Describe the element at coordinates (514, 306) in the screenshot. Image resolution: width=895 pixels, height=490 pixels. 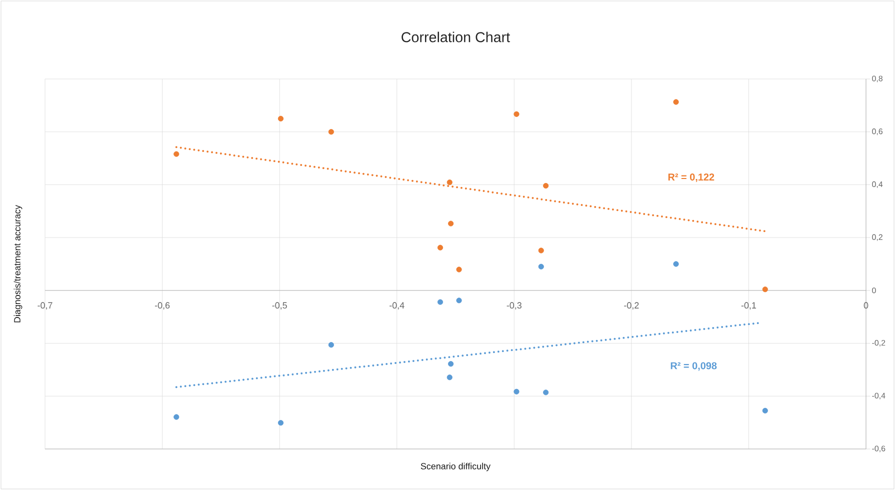
I see `x-tick-label: -0,3` at that location.